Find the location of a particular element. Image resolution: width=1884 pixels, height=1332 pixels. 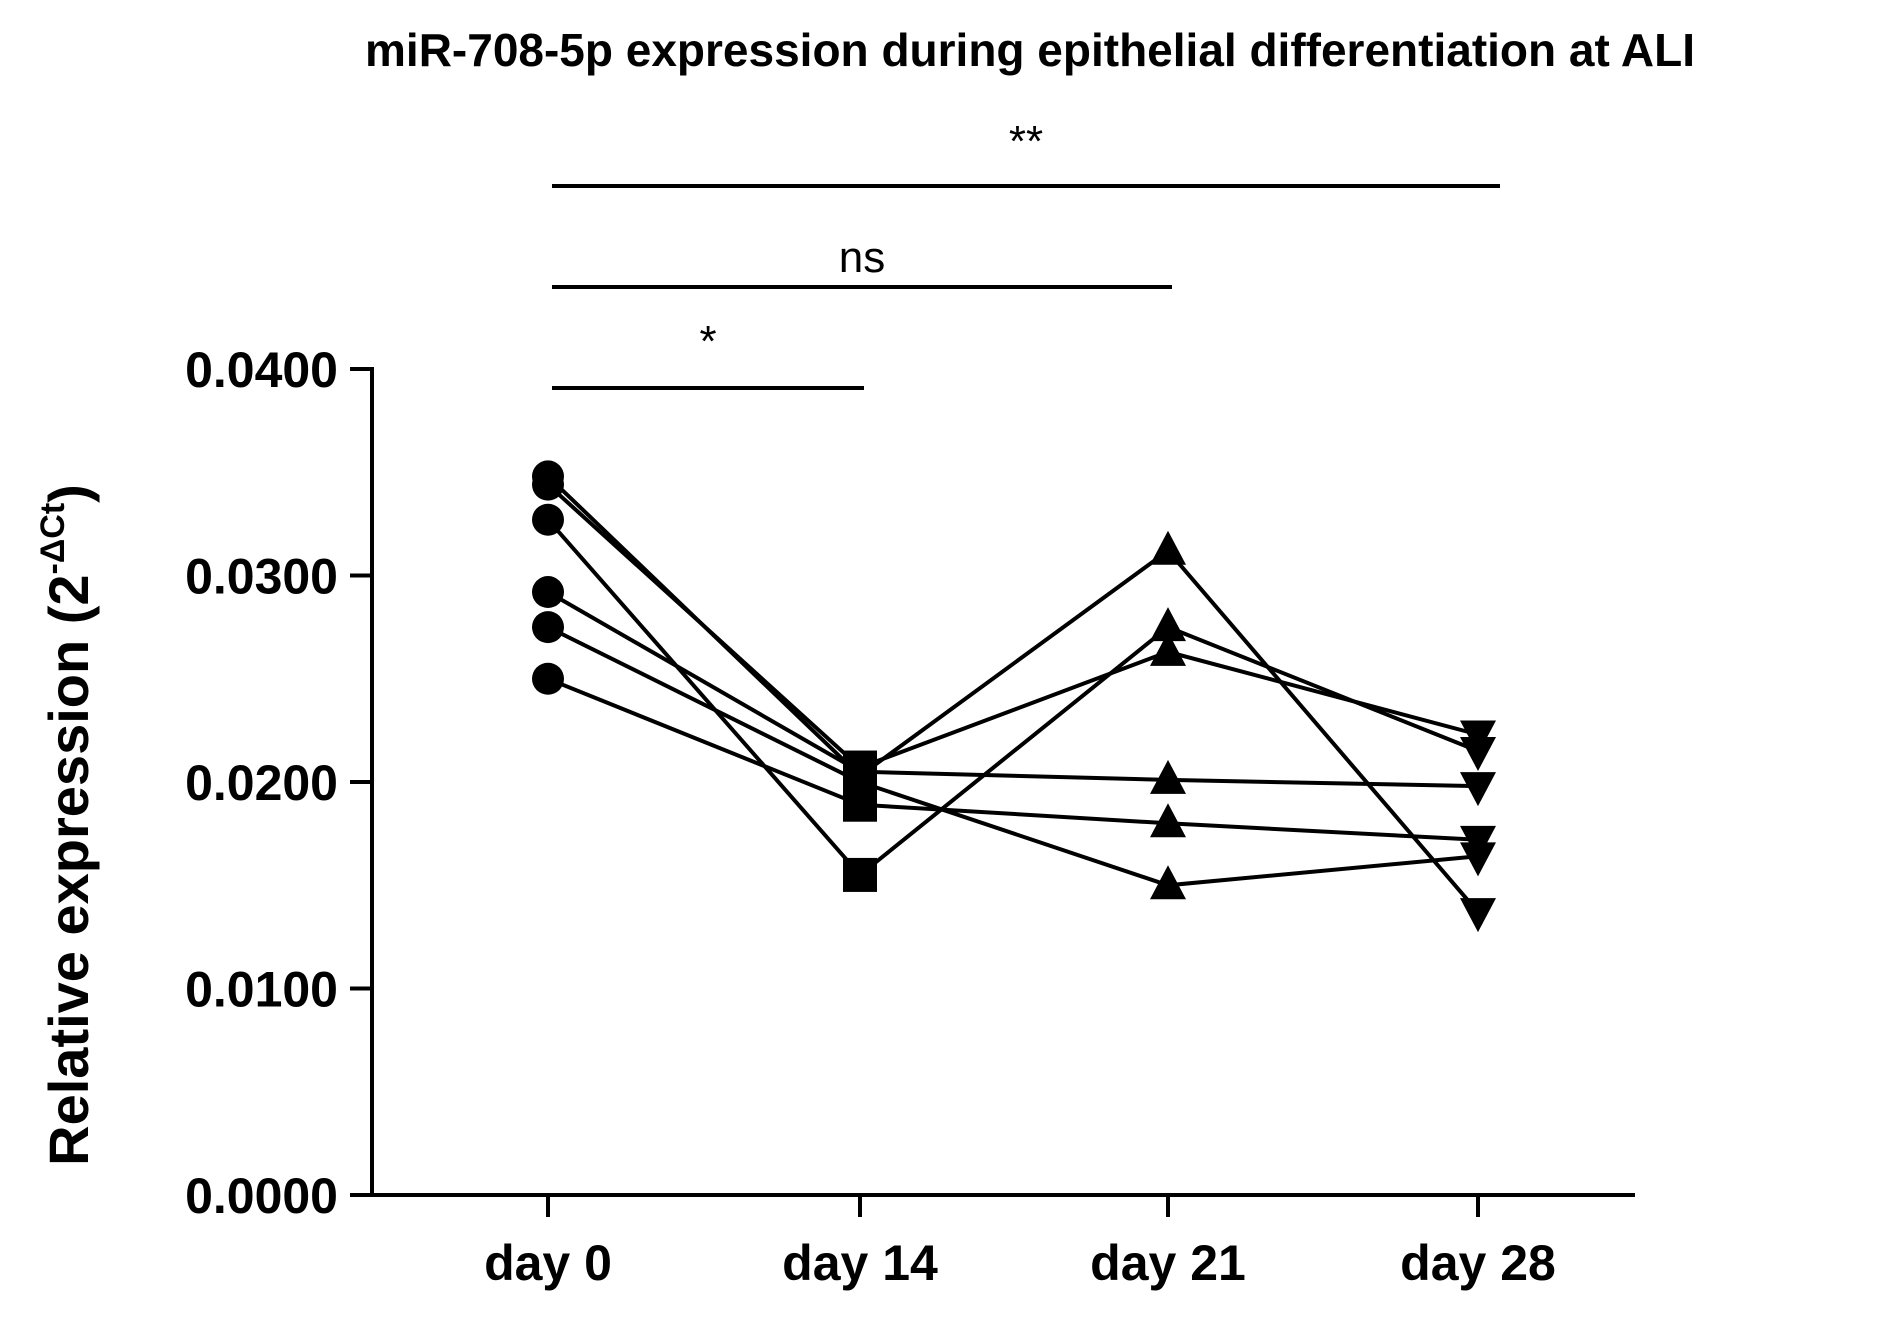

y-axis-ticks: 0.0000 0.0100 0.0200 0.0300 0.0400 is located at coordinates (278, 783).